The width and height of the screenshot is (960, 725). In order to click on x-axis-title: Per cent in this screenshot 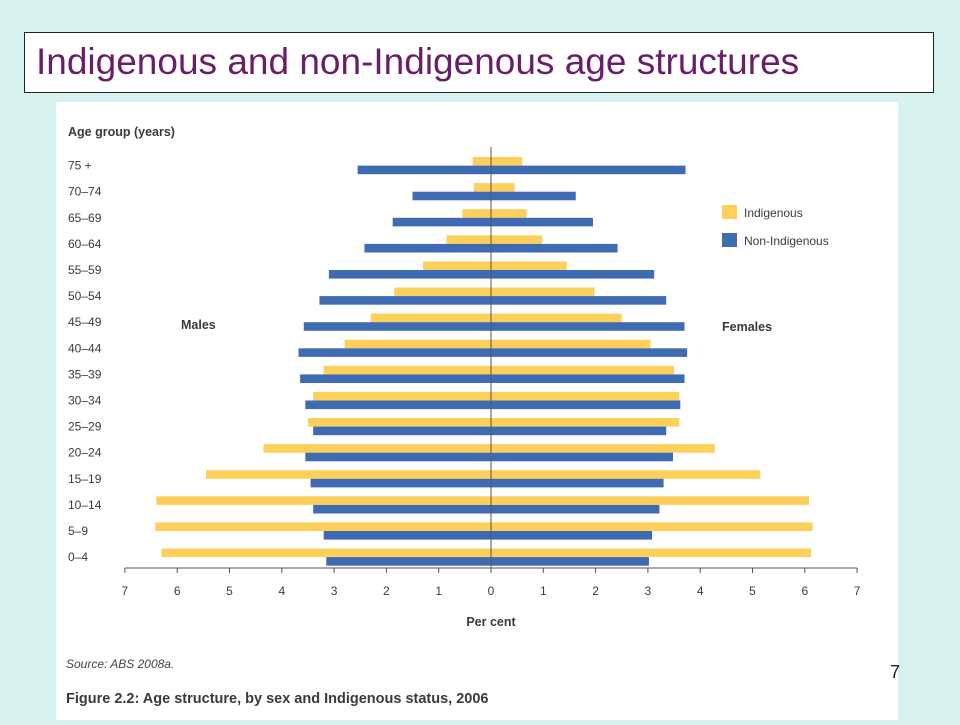, I will do `click(491, 622)`.